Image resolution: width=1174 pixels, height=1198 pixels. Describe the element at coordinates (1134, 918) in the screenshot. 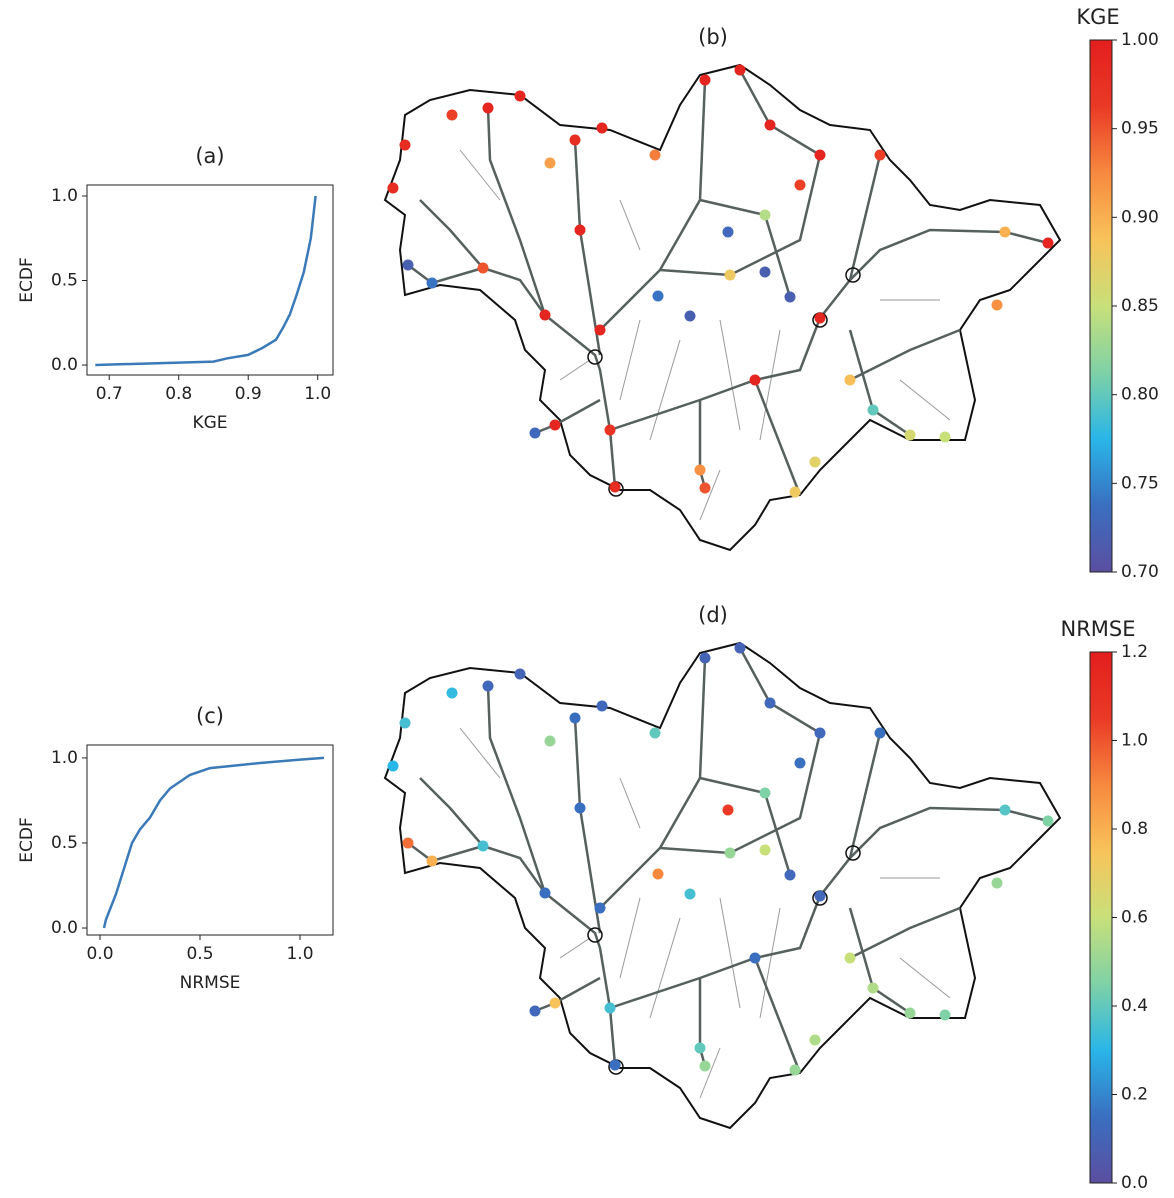

I see `colorbar-tick-label: 0.6` at that location.